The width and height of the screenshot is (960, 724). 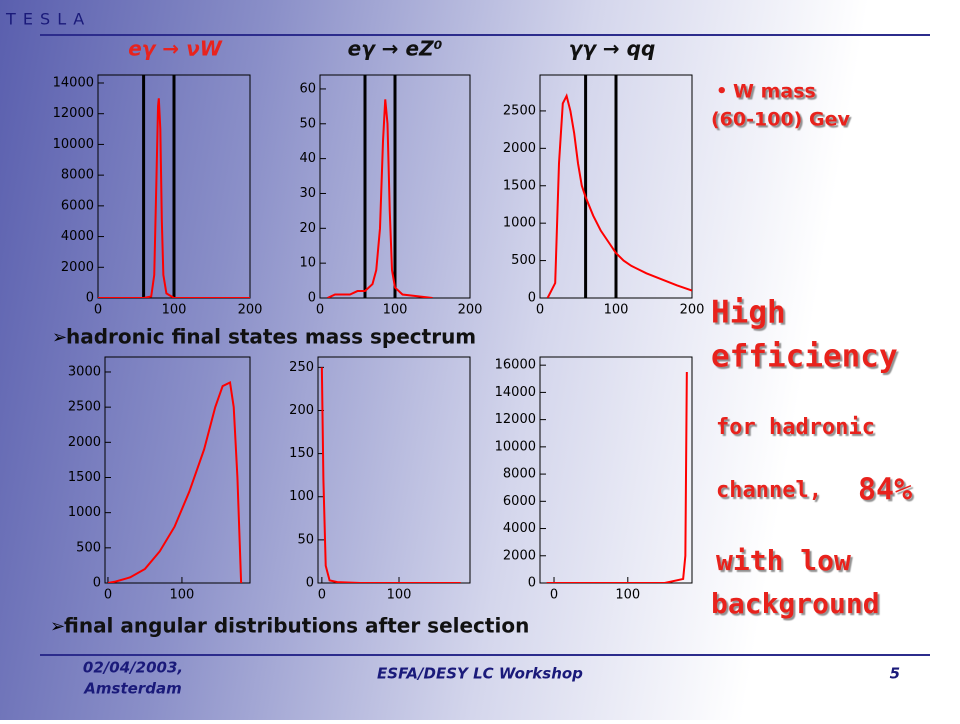 What do you see at coordinates (783, 560) in the screenshot?
I see `detail-line: with low` at bounding box center [783, 560].